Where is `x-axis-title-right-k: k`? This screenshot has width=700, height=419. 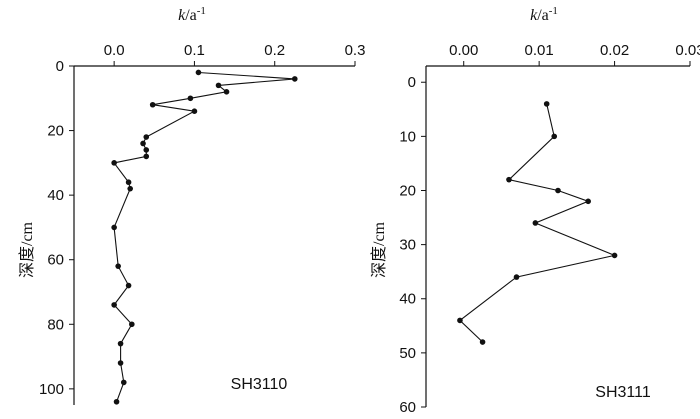 x-axis-title-right-k: k is located at coordinates (534, 15).